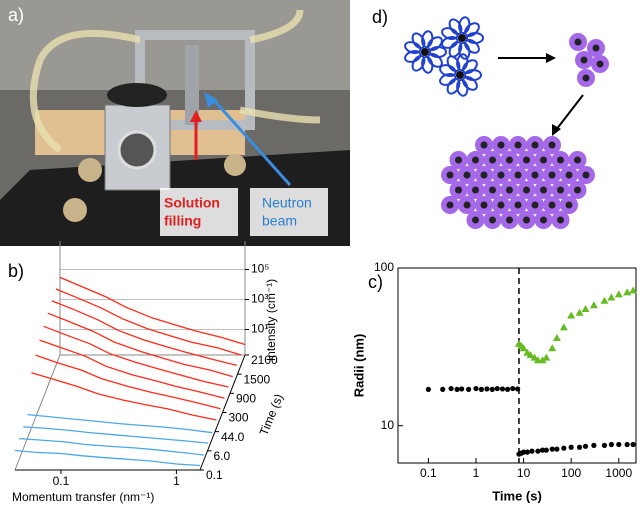  I want to click on y-axis-label: Radii (nm), so click(358, 366).